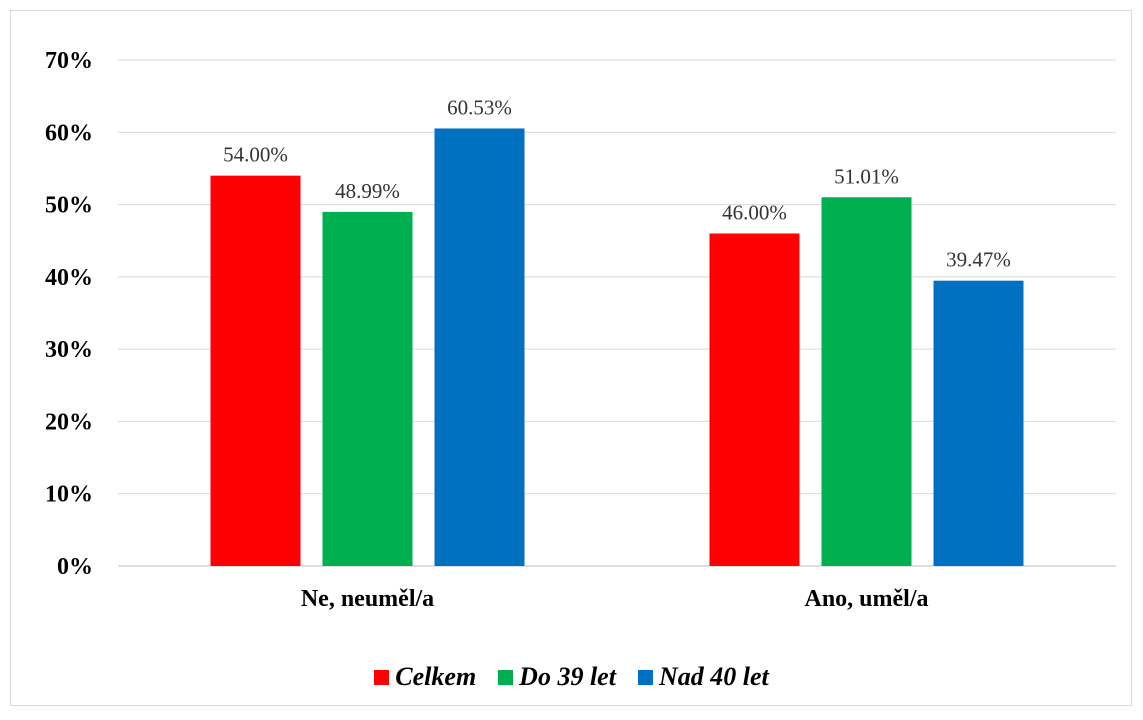 This screenshot has width=1143, height=720. Describe the element at coordinates (69, 278) in the screenshot. I see `y-tick-label: 40%` at that location.